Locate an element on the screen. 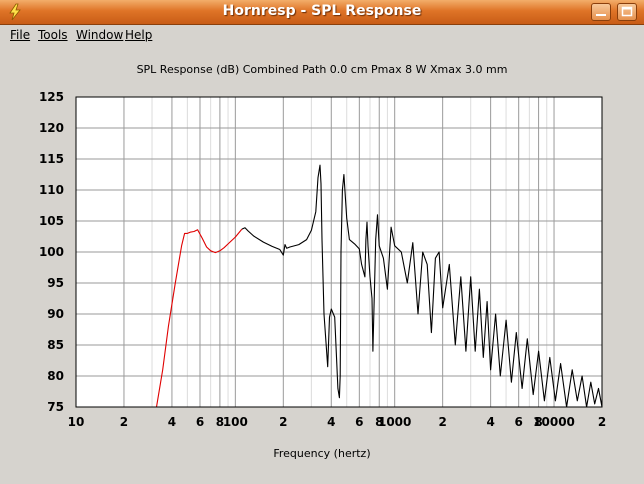 The width and height of the screenshot is (644, 484). y-tick-label: 110 is located at coordinates (51, 190).